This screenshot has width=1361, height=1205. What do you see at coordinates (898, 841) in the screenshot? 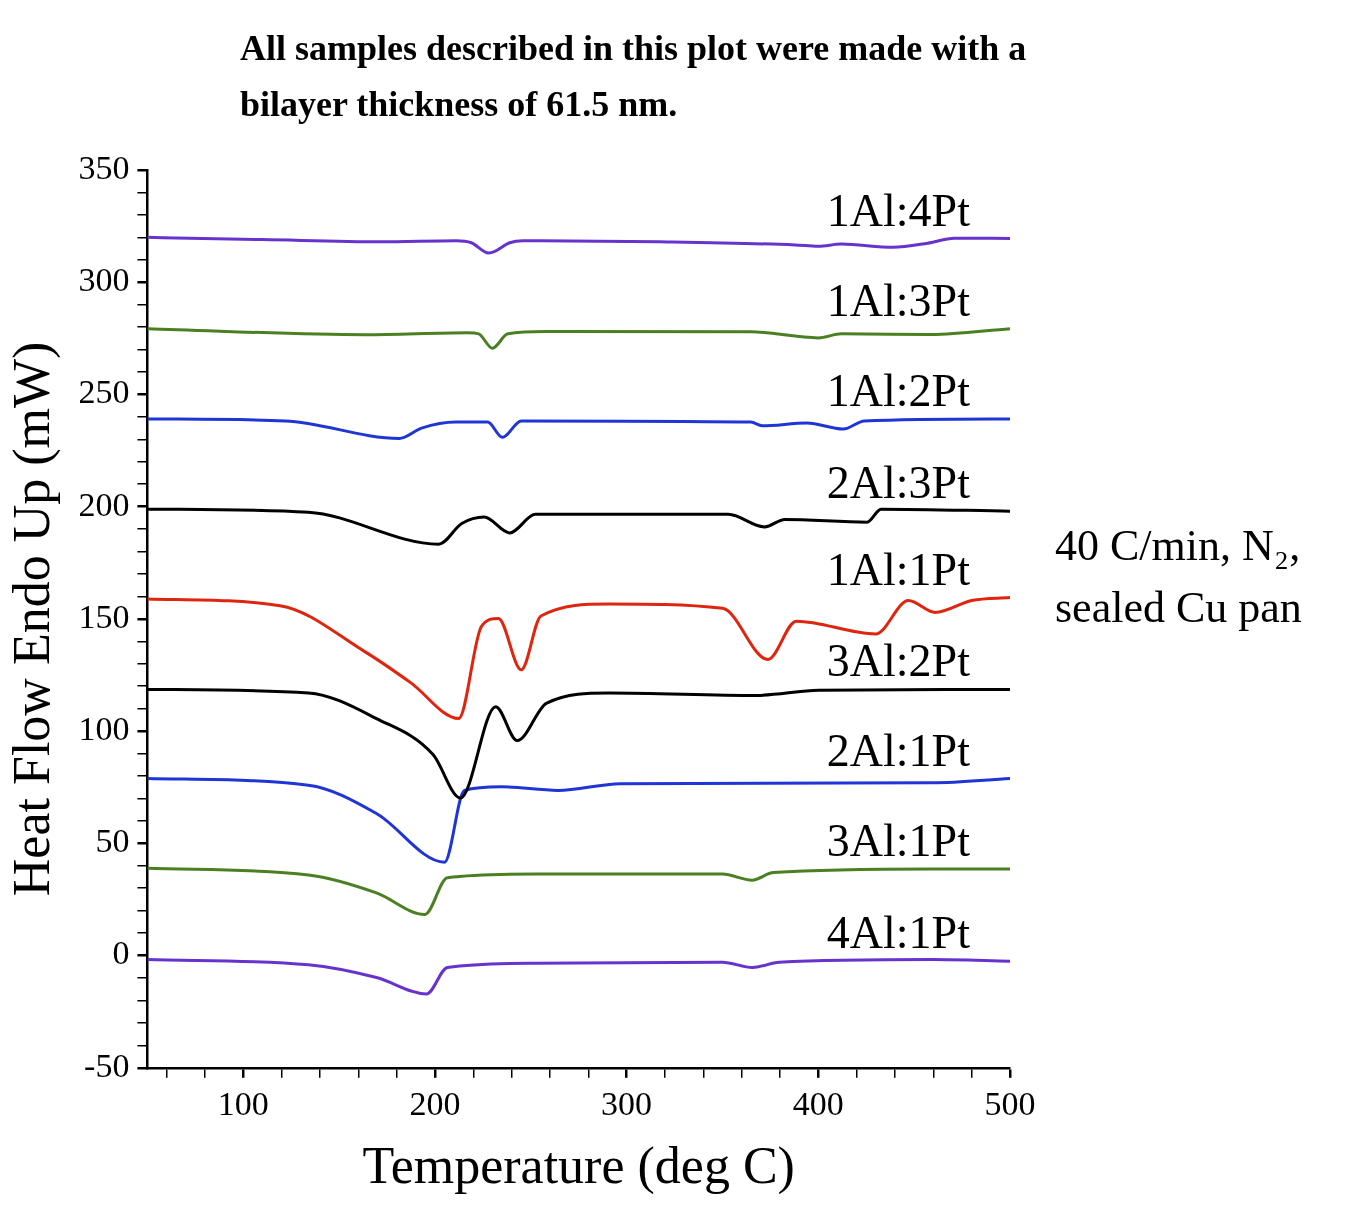
I see `series-label: 3Al:1Pt` at bounding box center [898, 841].